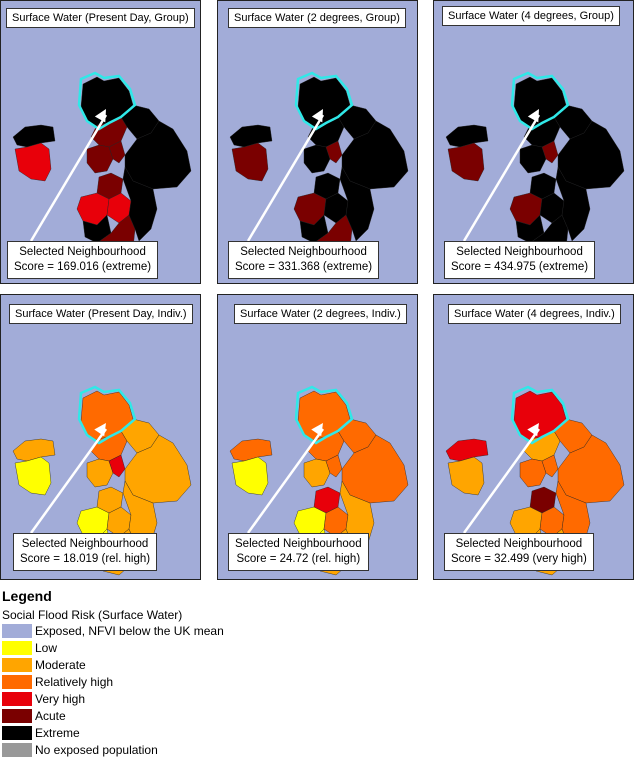  What do you see at coordinates (85, 559) in the screenshot?
I see `info-score: Score = 18.019 (rel. high)` at bounding box center [85, 559].